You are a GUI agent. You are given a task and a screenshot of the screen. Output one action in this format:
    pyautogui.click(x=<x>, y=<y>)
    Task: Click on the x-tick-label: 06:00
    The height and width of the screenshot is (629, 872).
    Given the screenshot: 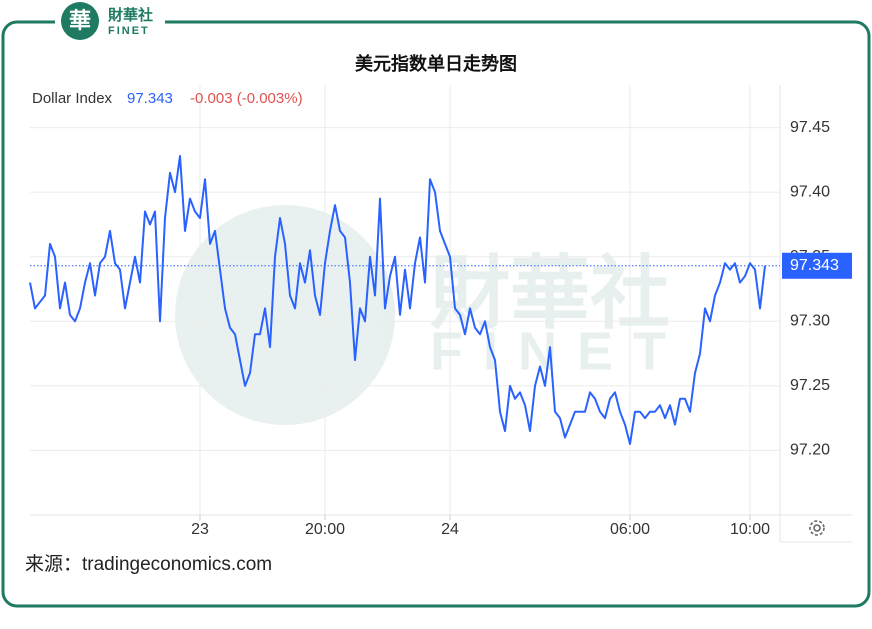 What is the action you would take?
    pyautogui.click(x=630, y=529)
    